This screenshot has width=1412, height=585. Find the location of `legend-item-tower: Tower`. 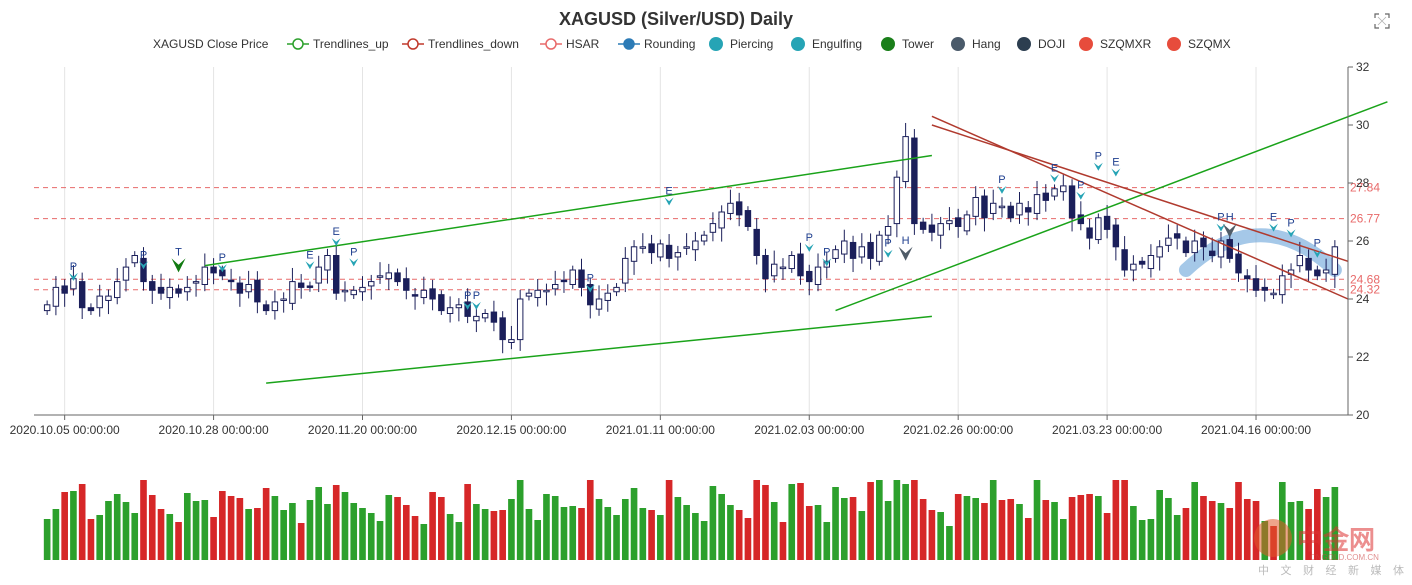

legend-item-tower: Tower is located at coordinates (907, 44).